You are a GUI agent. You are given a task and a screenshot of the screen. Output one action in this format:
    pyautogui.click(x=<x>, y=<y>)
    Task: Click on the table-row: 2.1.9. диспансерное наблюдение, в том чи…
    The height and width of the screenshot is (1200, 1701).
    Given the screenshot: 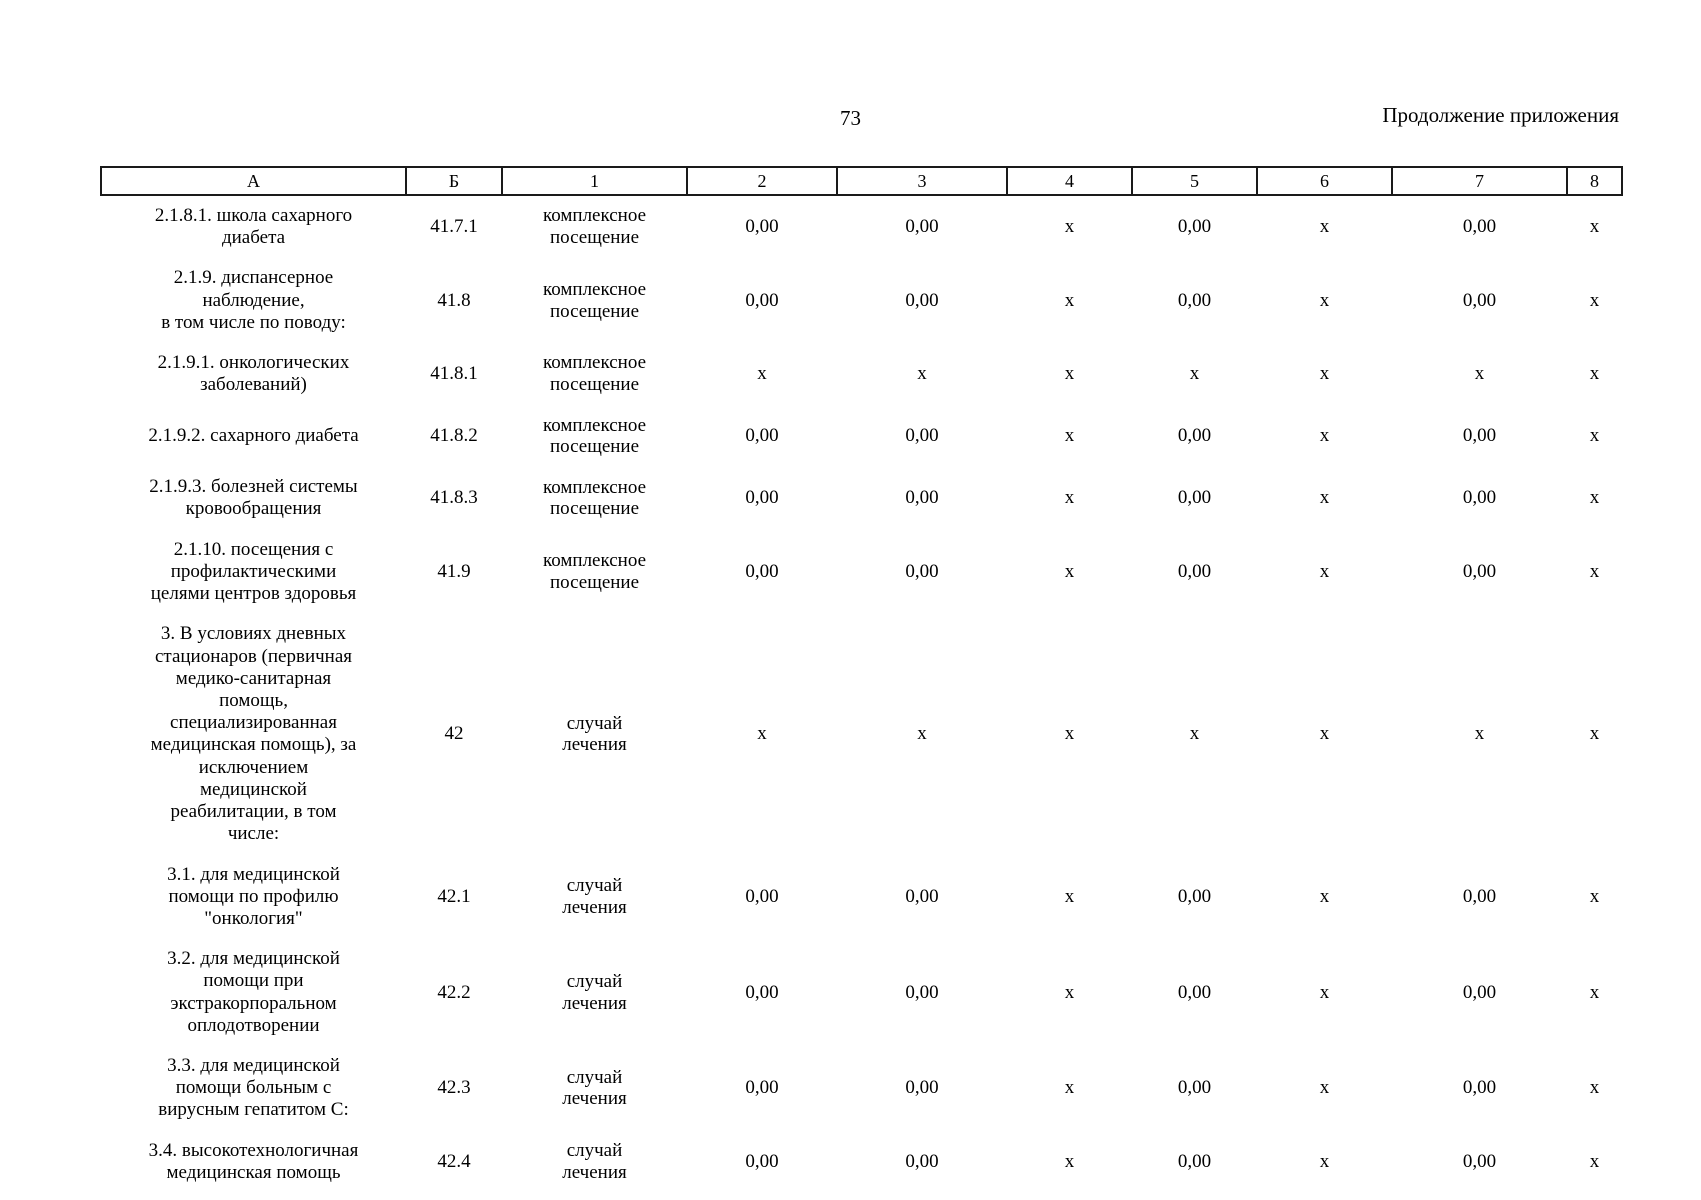 What is the action you would take?
    pyautogui.click(x=861, y=300)
    